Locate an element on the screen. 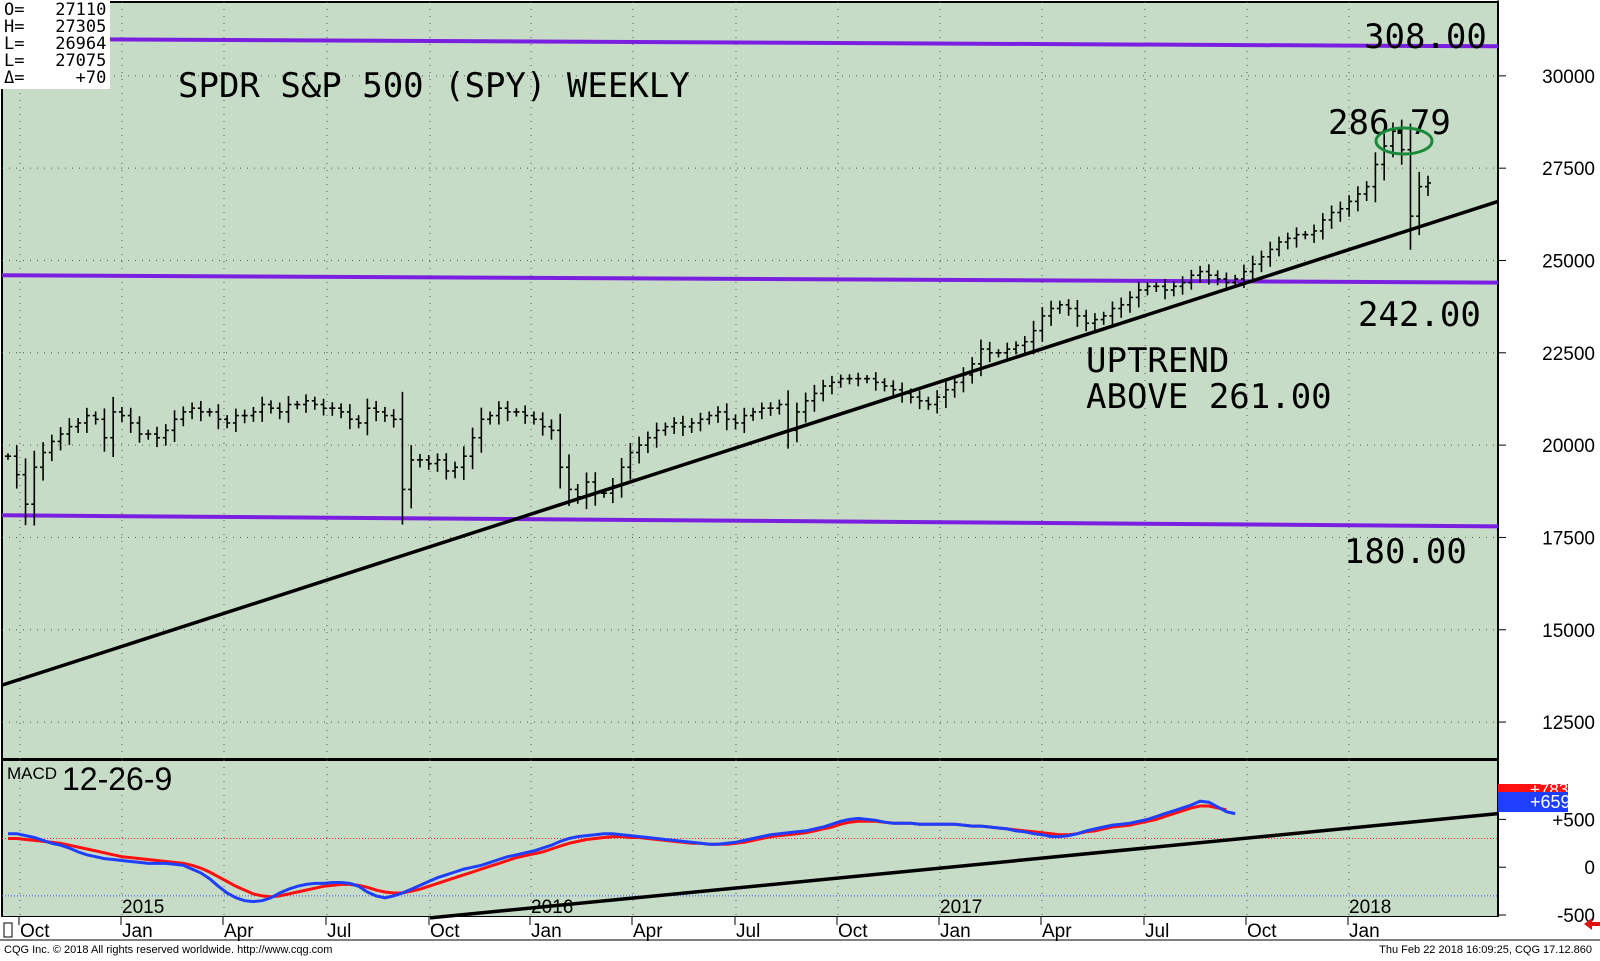  month-label: Oct is located at coordinates (445, 931).